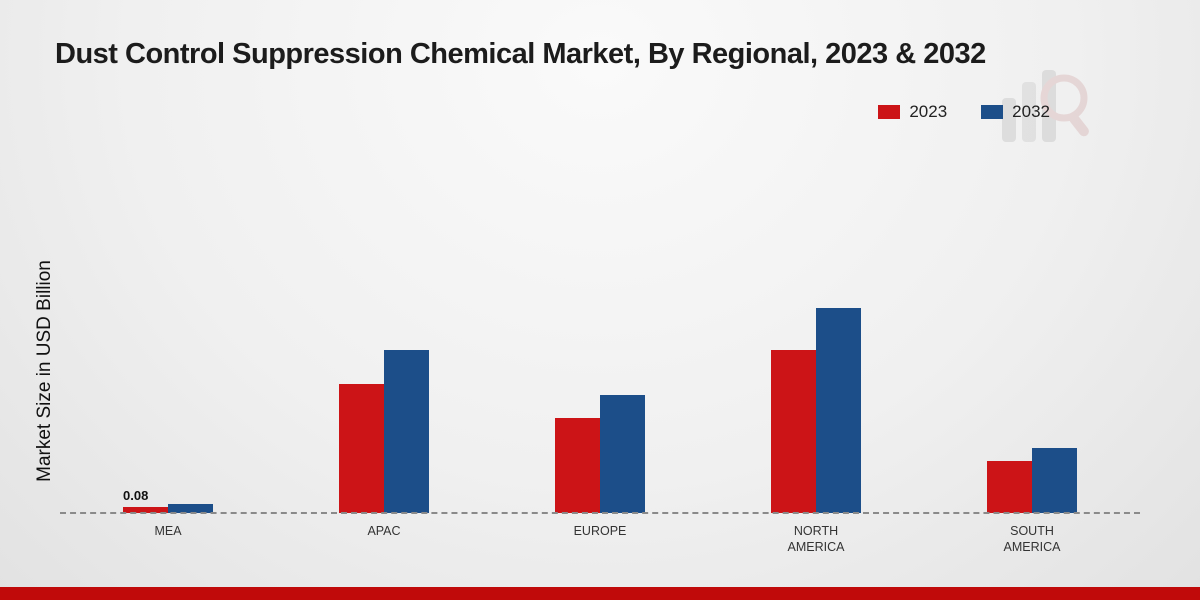  I want to click on bottom-accent-strip, so click(600, 593).